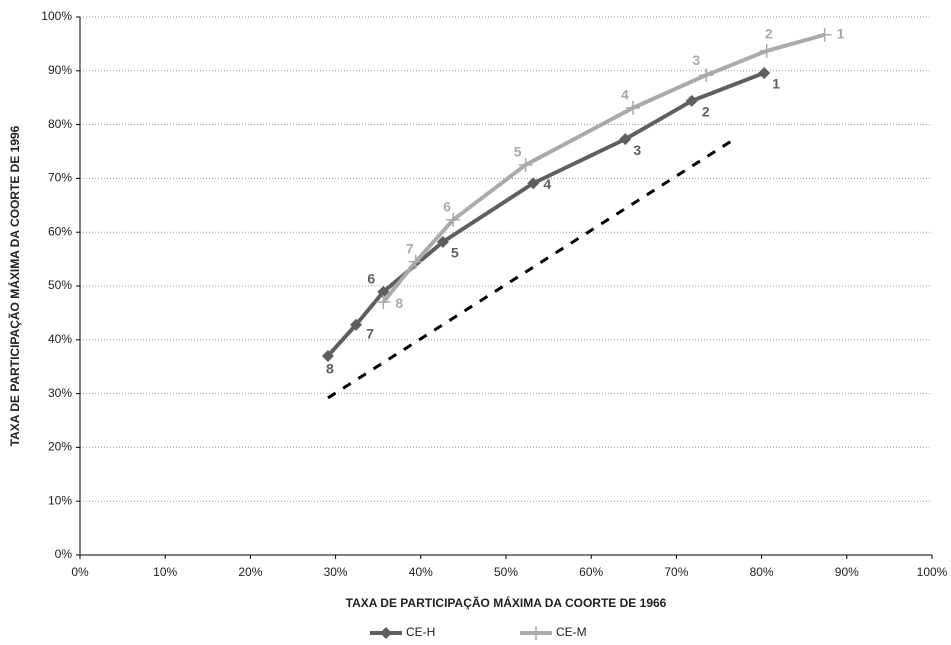 The height and width of the screenshot is (645, 951). Describe the element at coordinates (250, 572) in the screenshot. I see `x-tick-label: 20%` at that location.